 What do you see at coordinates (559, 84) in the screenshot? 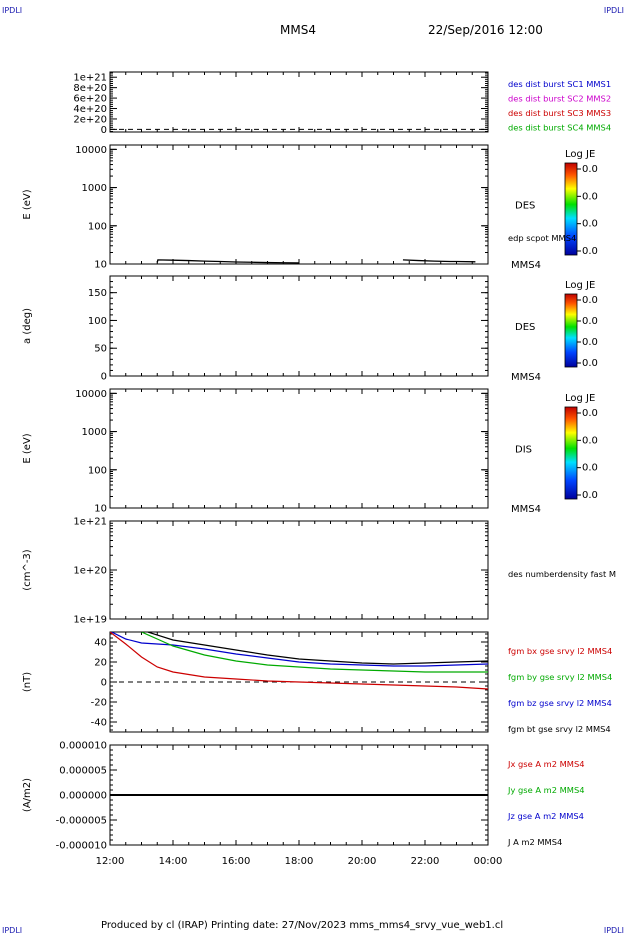
I see `legend-entry: des dist burst SC1 MMS1` at bounding box center [559, 84].